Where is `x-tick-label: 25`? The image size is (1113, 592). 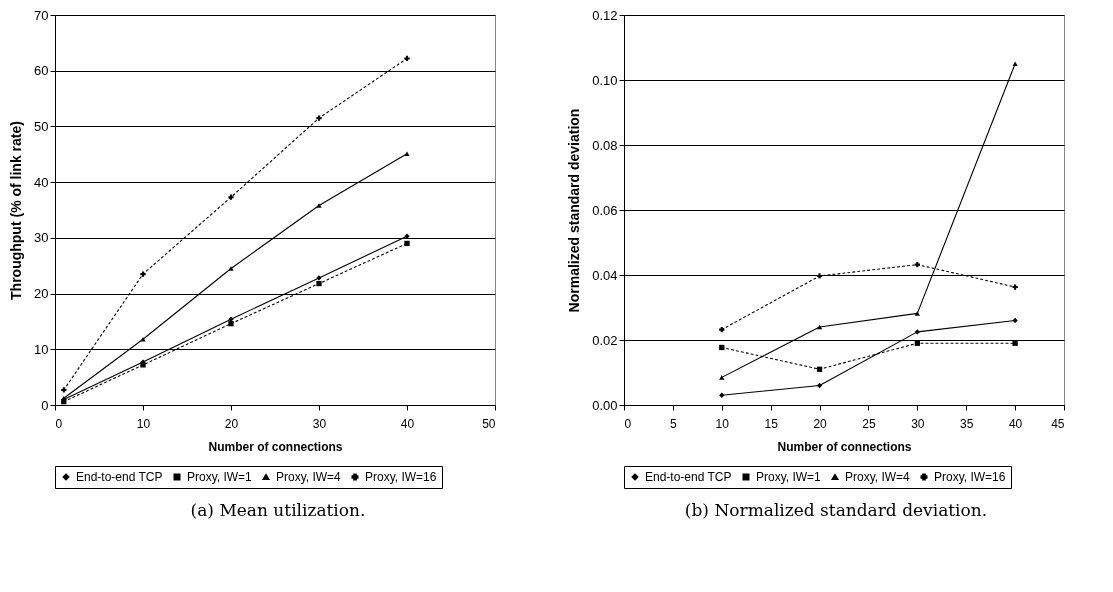 x-tick-label: 25 is located at coordinates (869, 423).